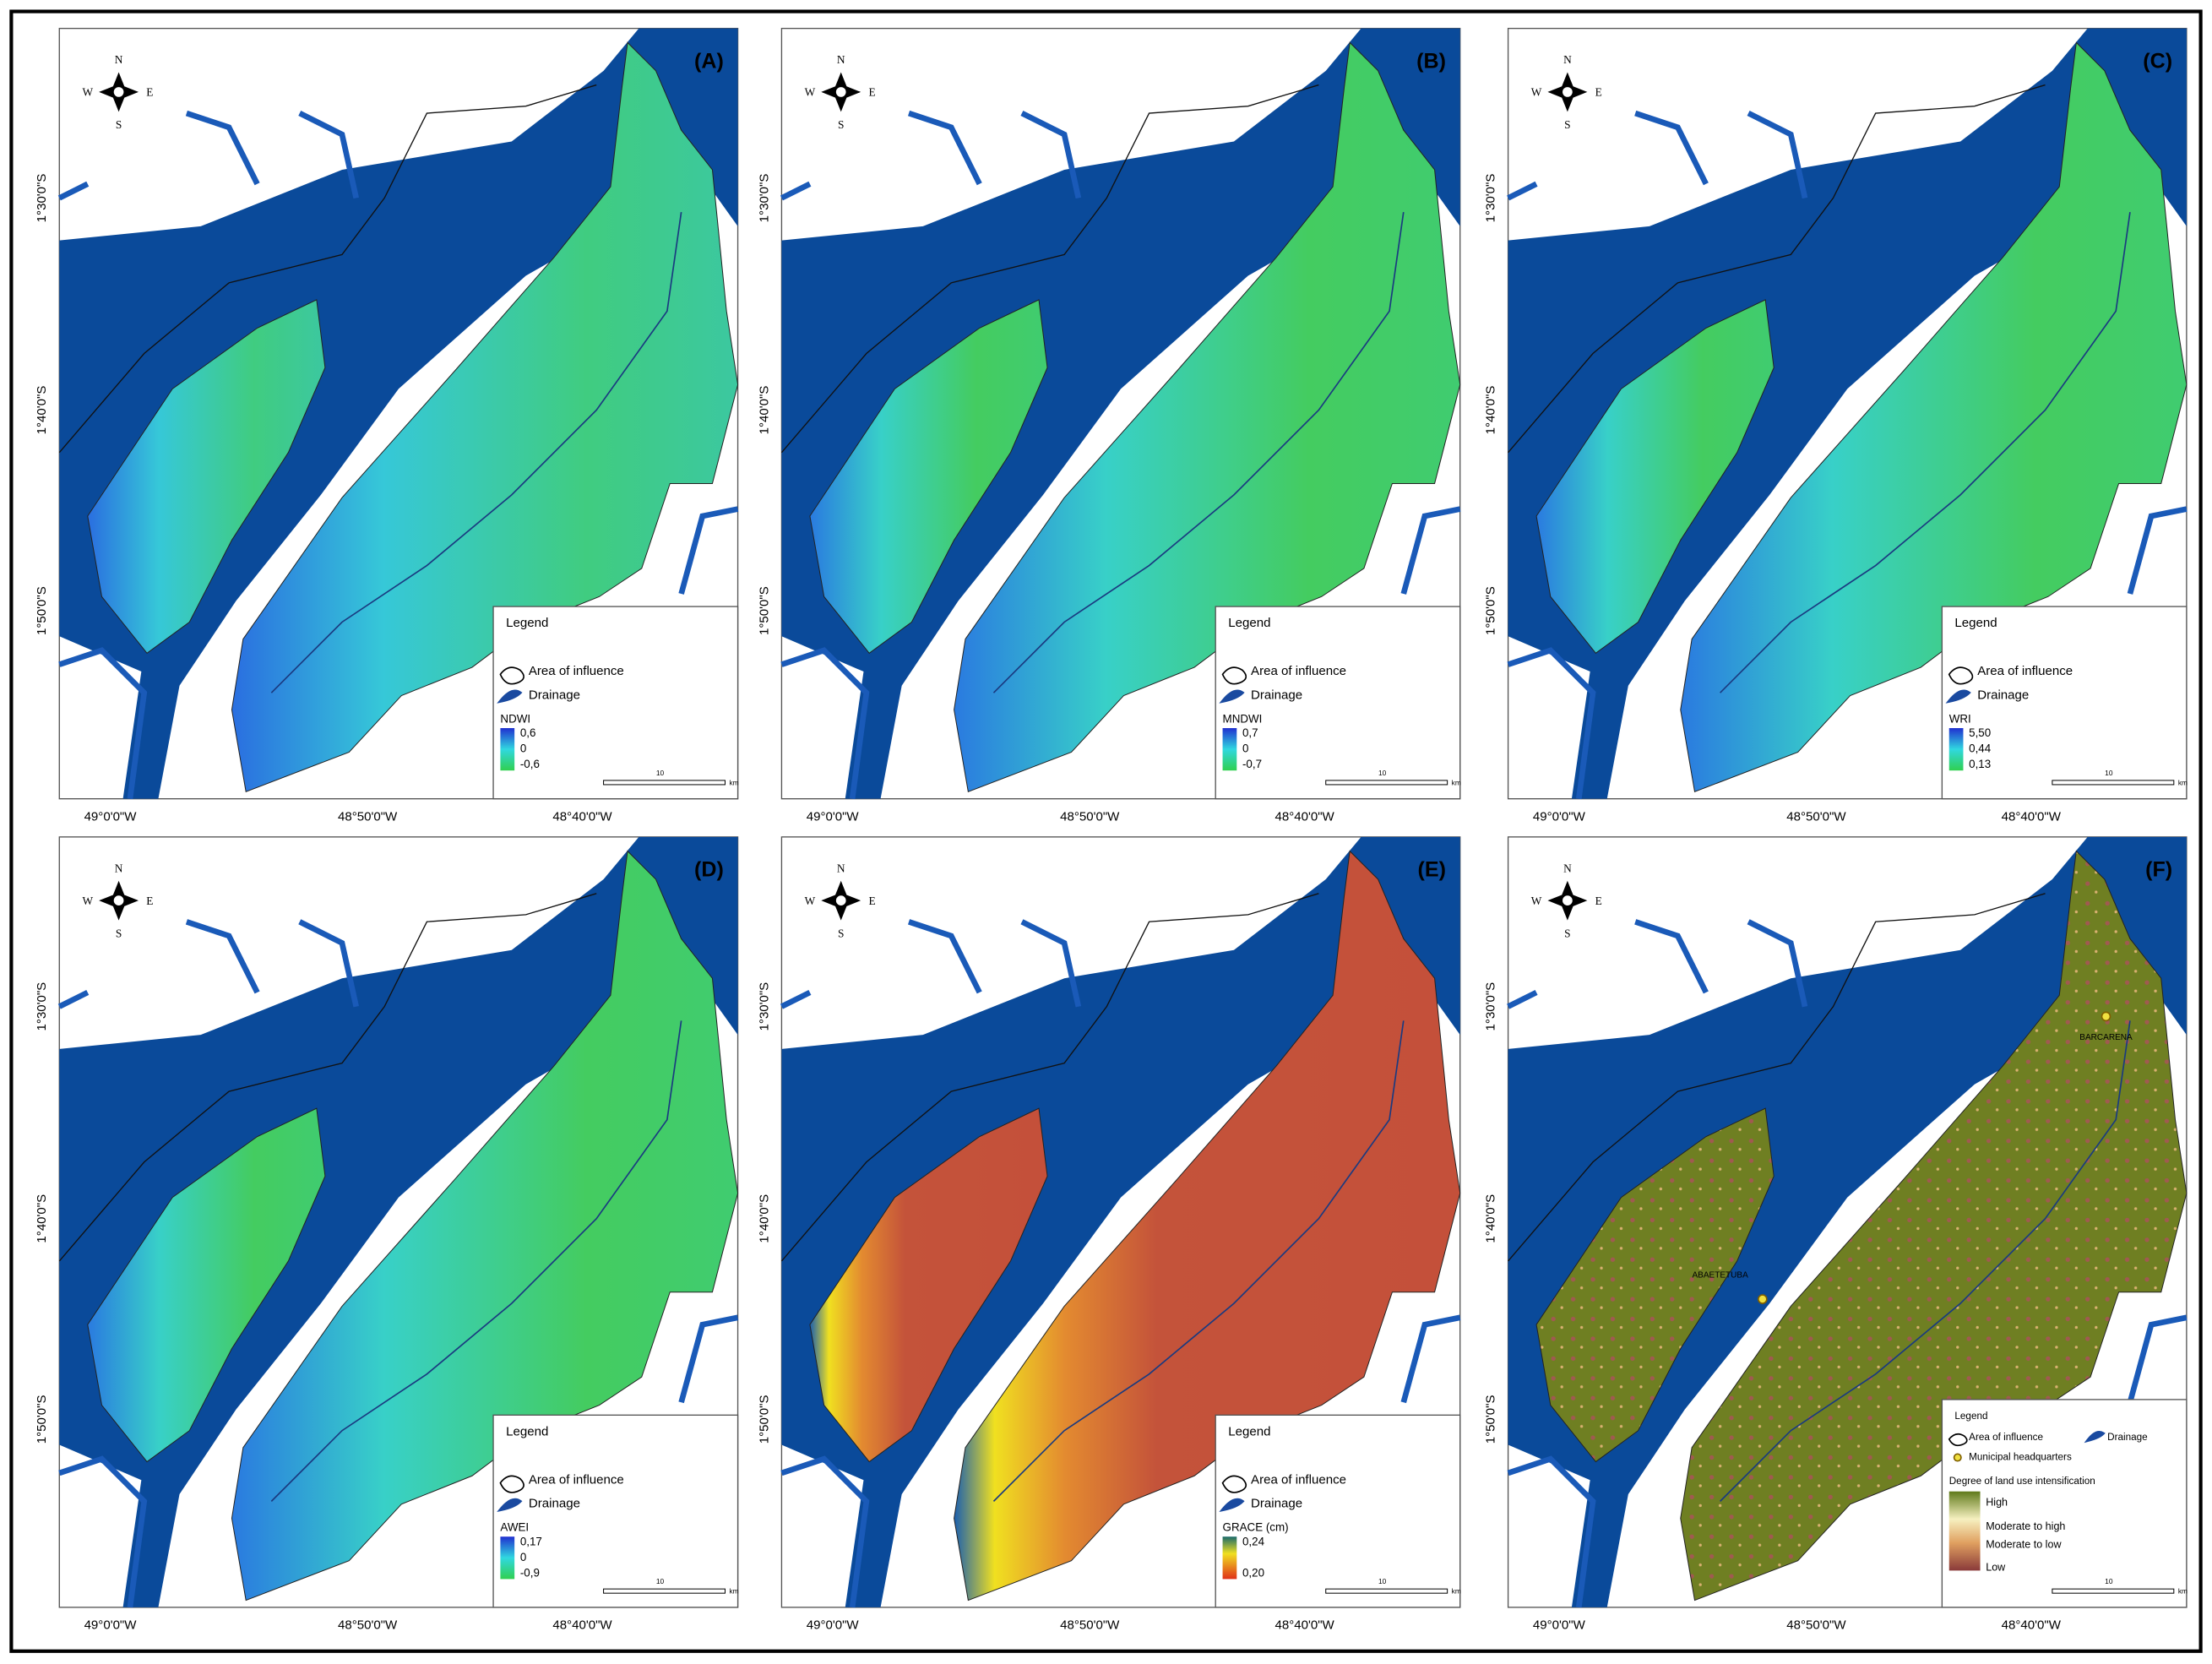  What do you see at coordinates (1957, 1458) in the screenshot?
I see `legend-hq-icon` at bounding box center [1957, 1458].